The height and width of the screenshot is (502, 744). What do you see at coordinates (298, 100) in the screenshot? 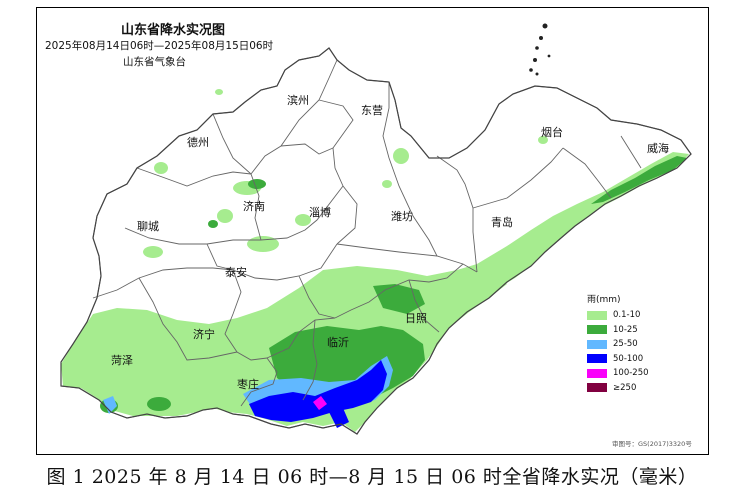
I see `city-label: 滨州` at bounding box center [298, 100].